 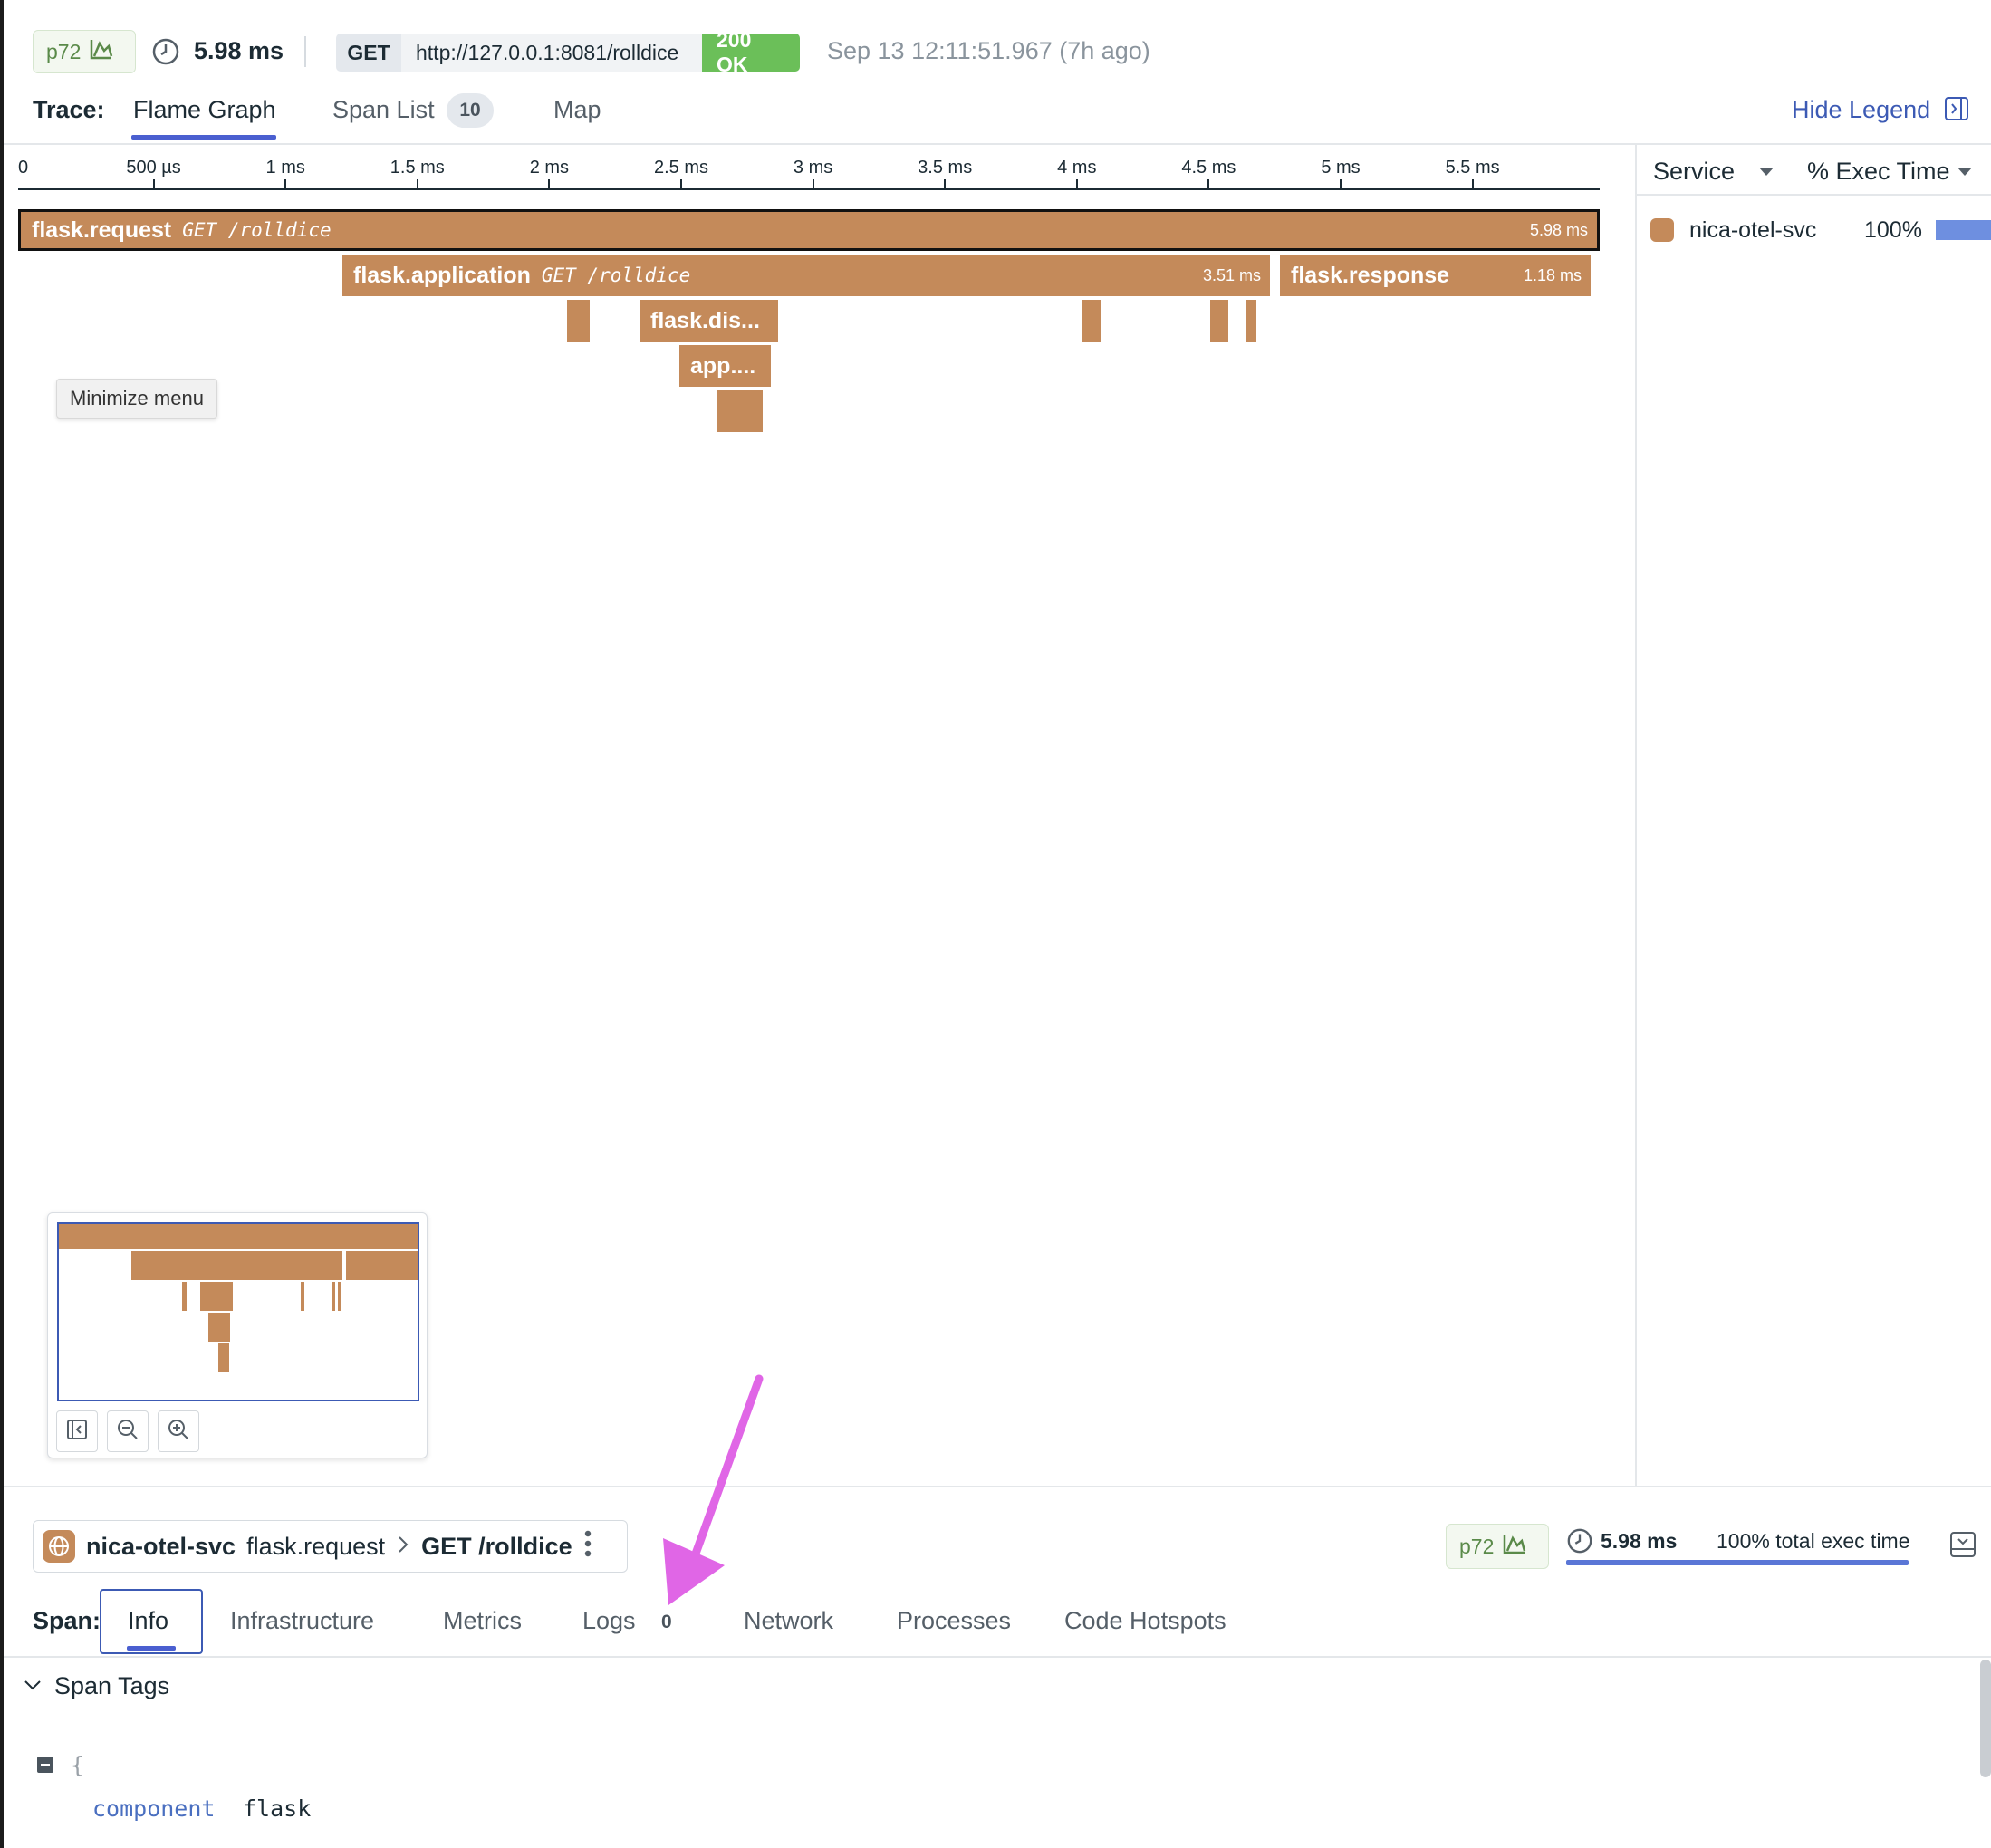 What do you see at coordinates (988, 51) in the screenshot?
I see `timestamp: Sep 13 12:11:51.967 (7h ago)` at bounding box center [988, 51].